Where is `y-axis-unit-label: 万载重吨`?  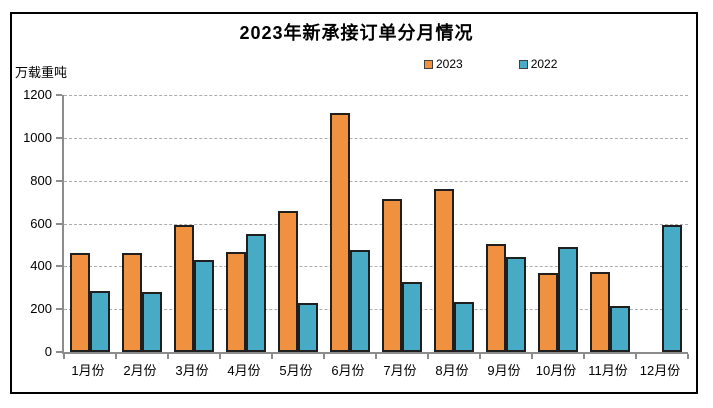 y-axis-unit-label: 万载重吨 is located at coordinates (41, 72).